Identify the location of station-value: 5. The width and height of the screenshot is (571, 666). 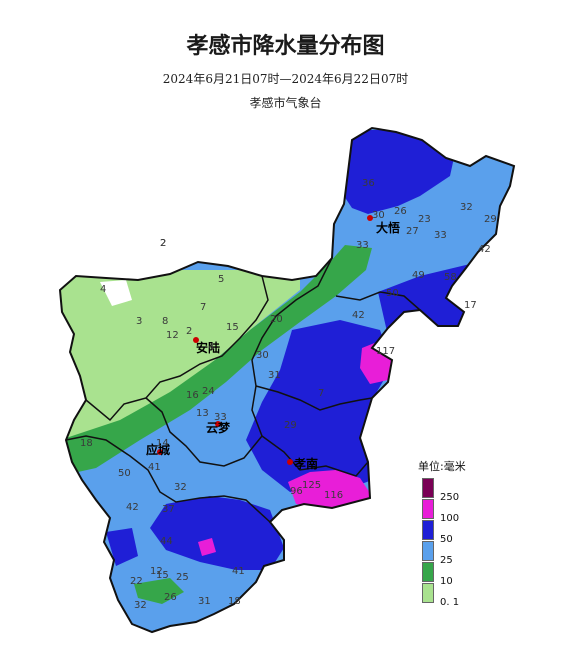
(221, 279).